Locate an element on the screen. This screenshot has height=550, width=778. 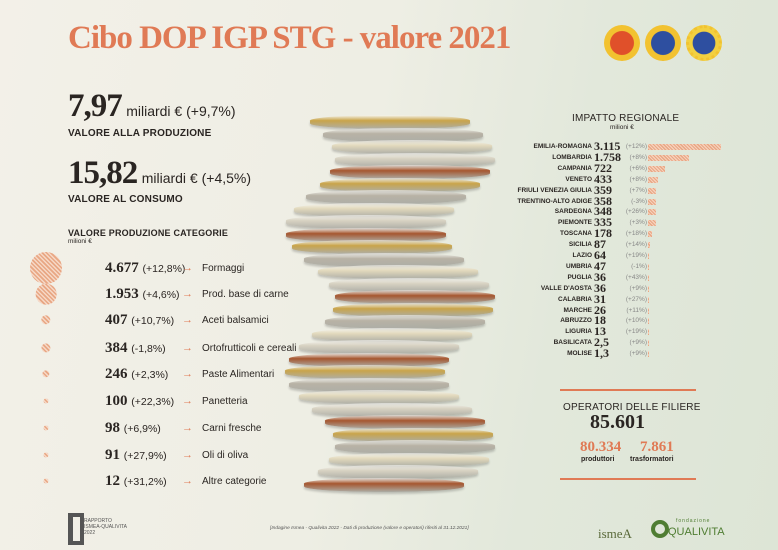
category-value: 384 (-1,8%) is located at coordinates (135, 348).